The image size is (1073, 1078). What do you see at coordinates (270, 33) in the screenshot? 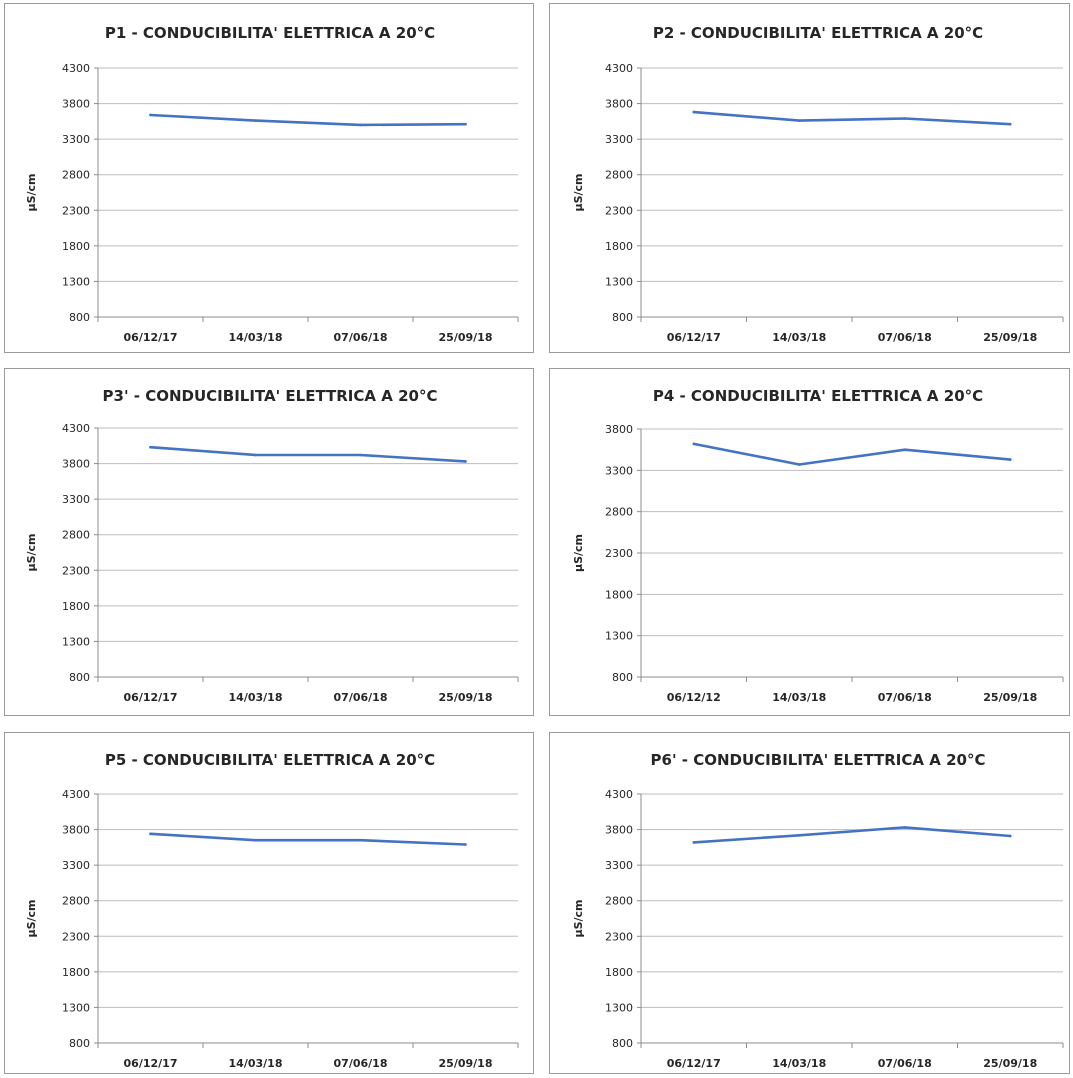
I see `chart-title: P1 - CONDUCIBILITA' ELETTRICA A 20°C` at bounding box center [270, 33].